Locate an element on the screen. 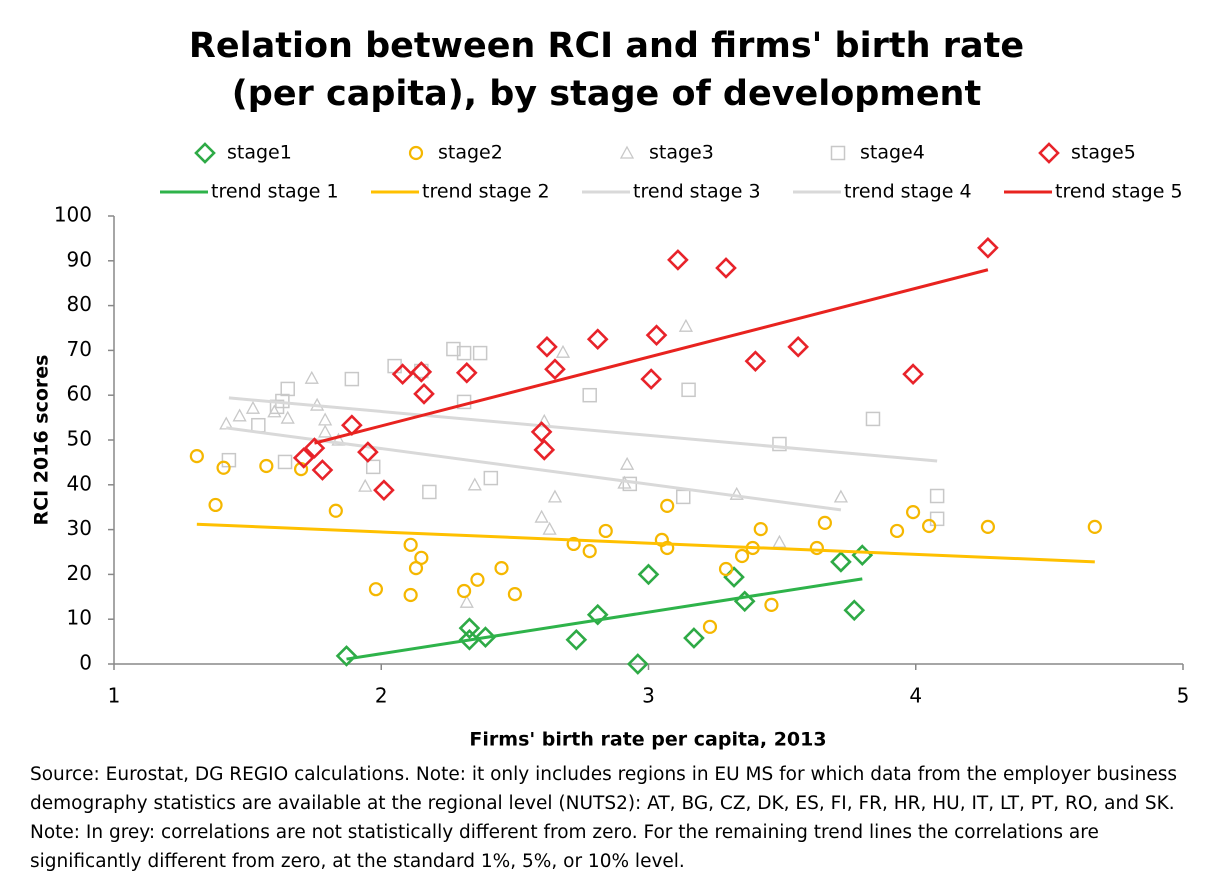  y-tick-label: 60 is located at coordinates (79, 394).